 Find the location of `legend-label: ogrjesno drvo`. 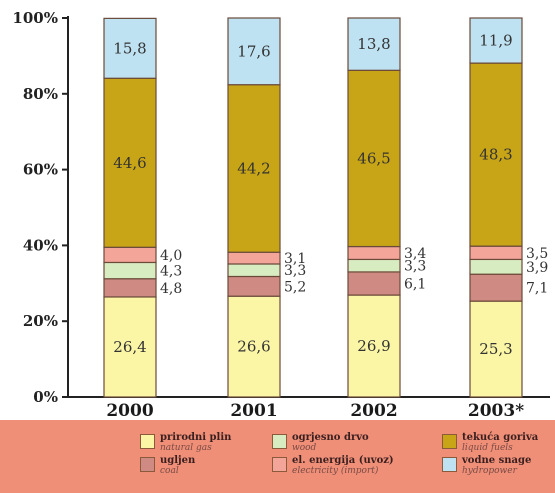

legend-label: ogrjesno drvo is located at coordinates (330, 437).